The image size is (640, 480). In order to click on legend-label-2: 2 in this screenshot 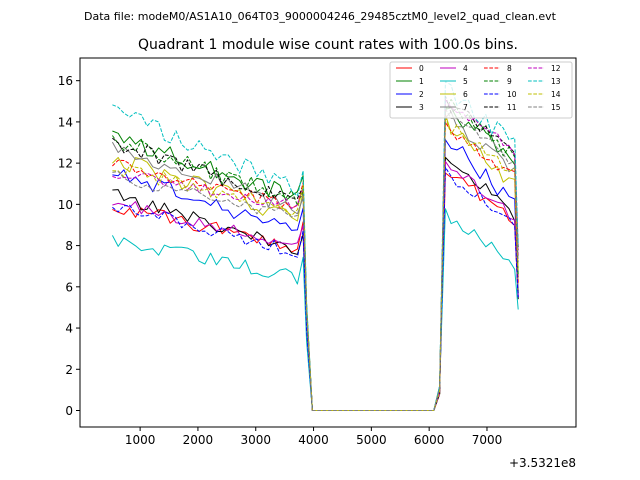, I will do `click(421, 94)`.